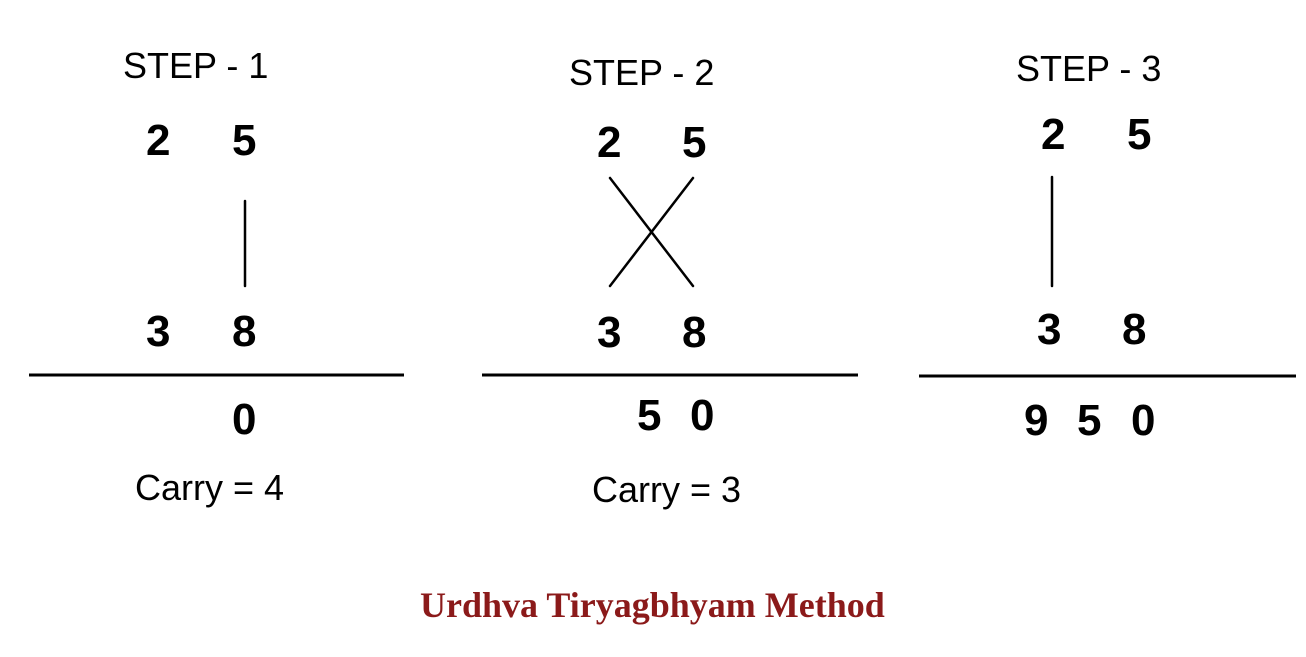 This screenshot has width=1306, height=657. I want to click on step-2-top-digit-2: 5, so click(694, 142).